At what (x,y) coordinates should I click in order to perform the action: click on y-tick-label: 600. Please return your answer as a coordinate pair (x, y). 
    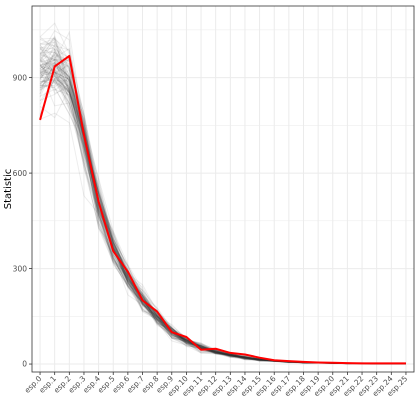
    Looking at the image, I should click on (20, 173).